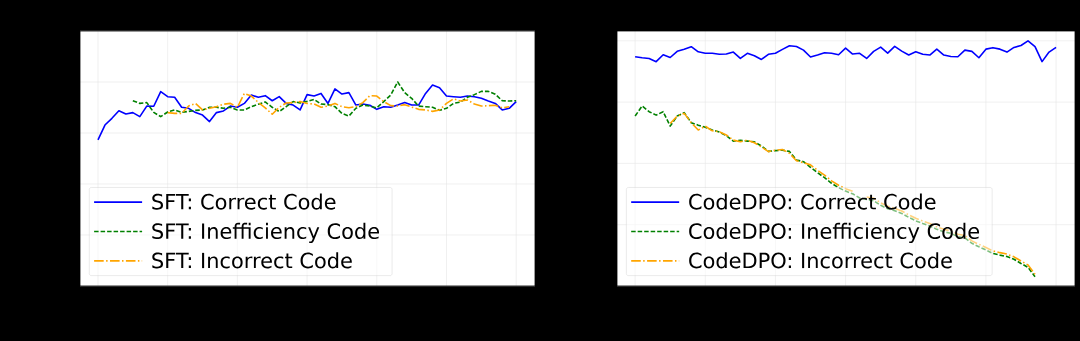 This screenshot has height=341, width=1080. I want to click on legend-label: CodeDPO: Incorrect Code, so click(820, 260).